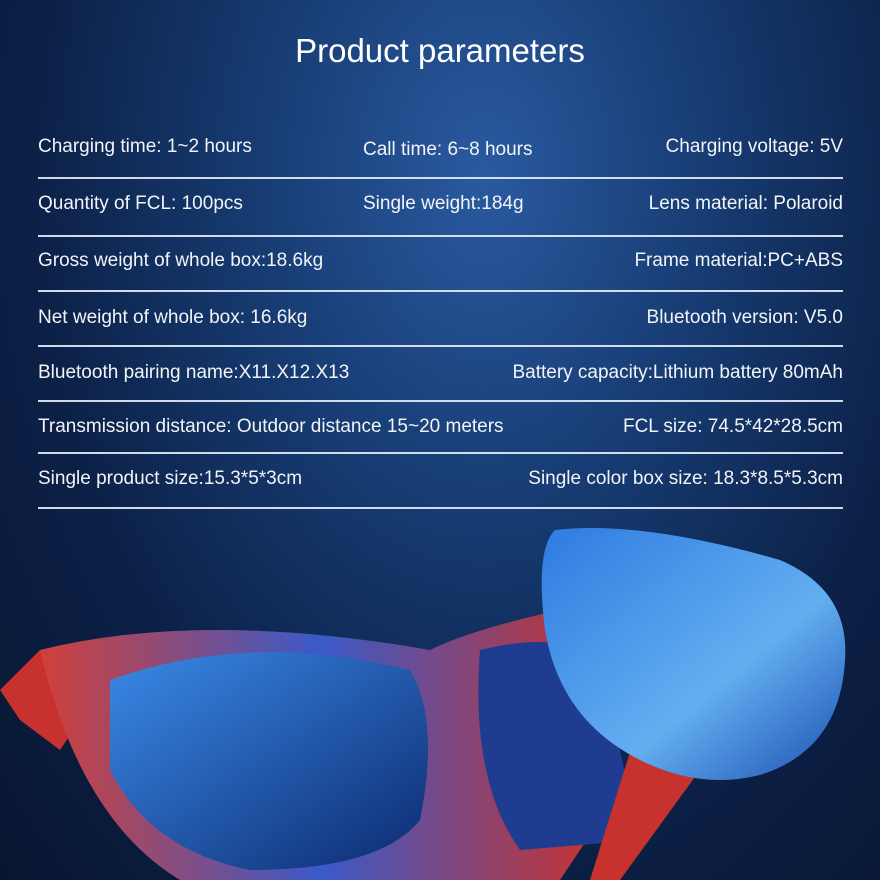 Image resolution: width=880 pixels, height=880 pixels. What do you see at coordinates (732, 426) in the screenshot?
I see `spec-fcl-size: FCL size: 74.5*42*28.5cm` at bounding box center [732, 426].